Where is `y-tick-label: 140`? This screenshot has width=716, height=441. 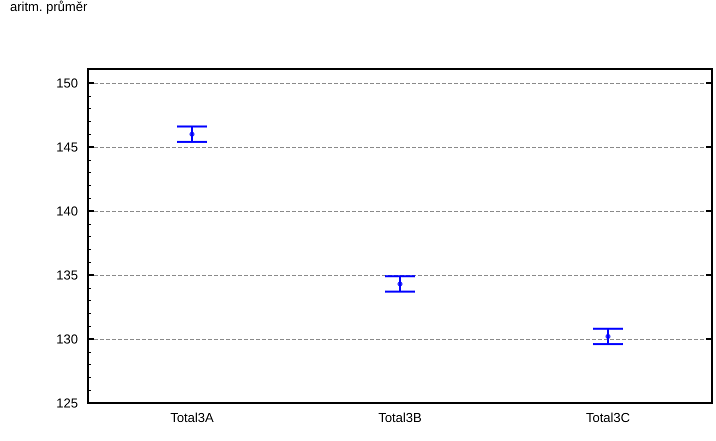 y-tick-label: 140 is located at coordinates (67, 211).